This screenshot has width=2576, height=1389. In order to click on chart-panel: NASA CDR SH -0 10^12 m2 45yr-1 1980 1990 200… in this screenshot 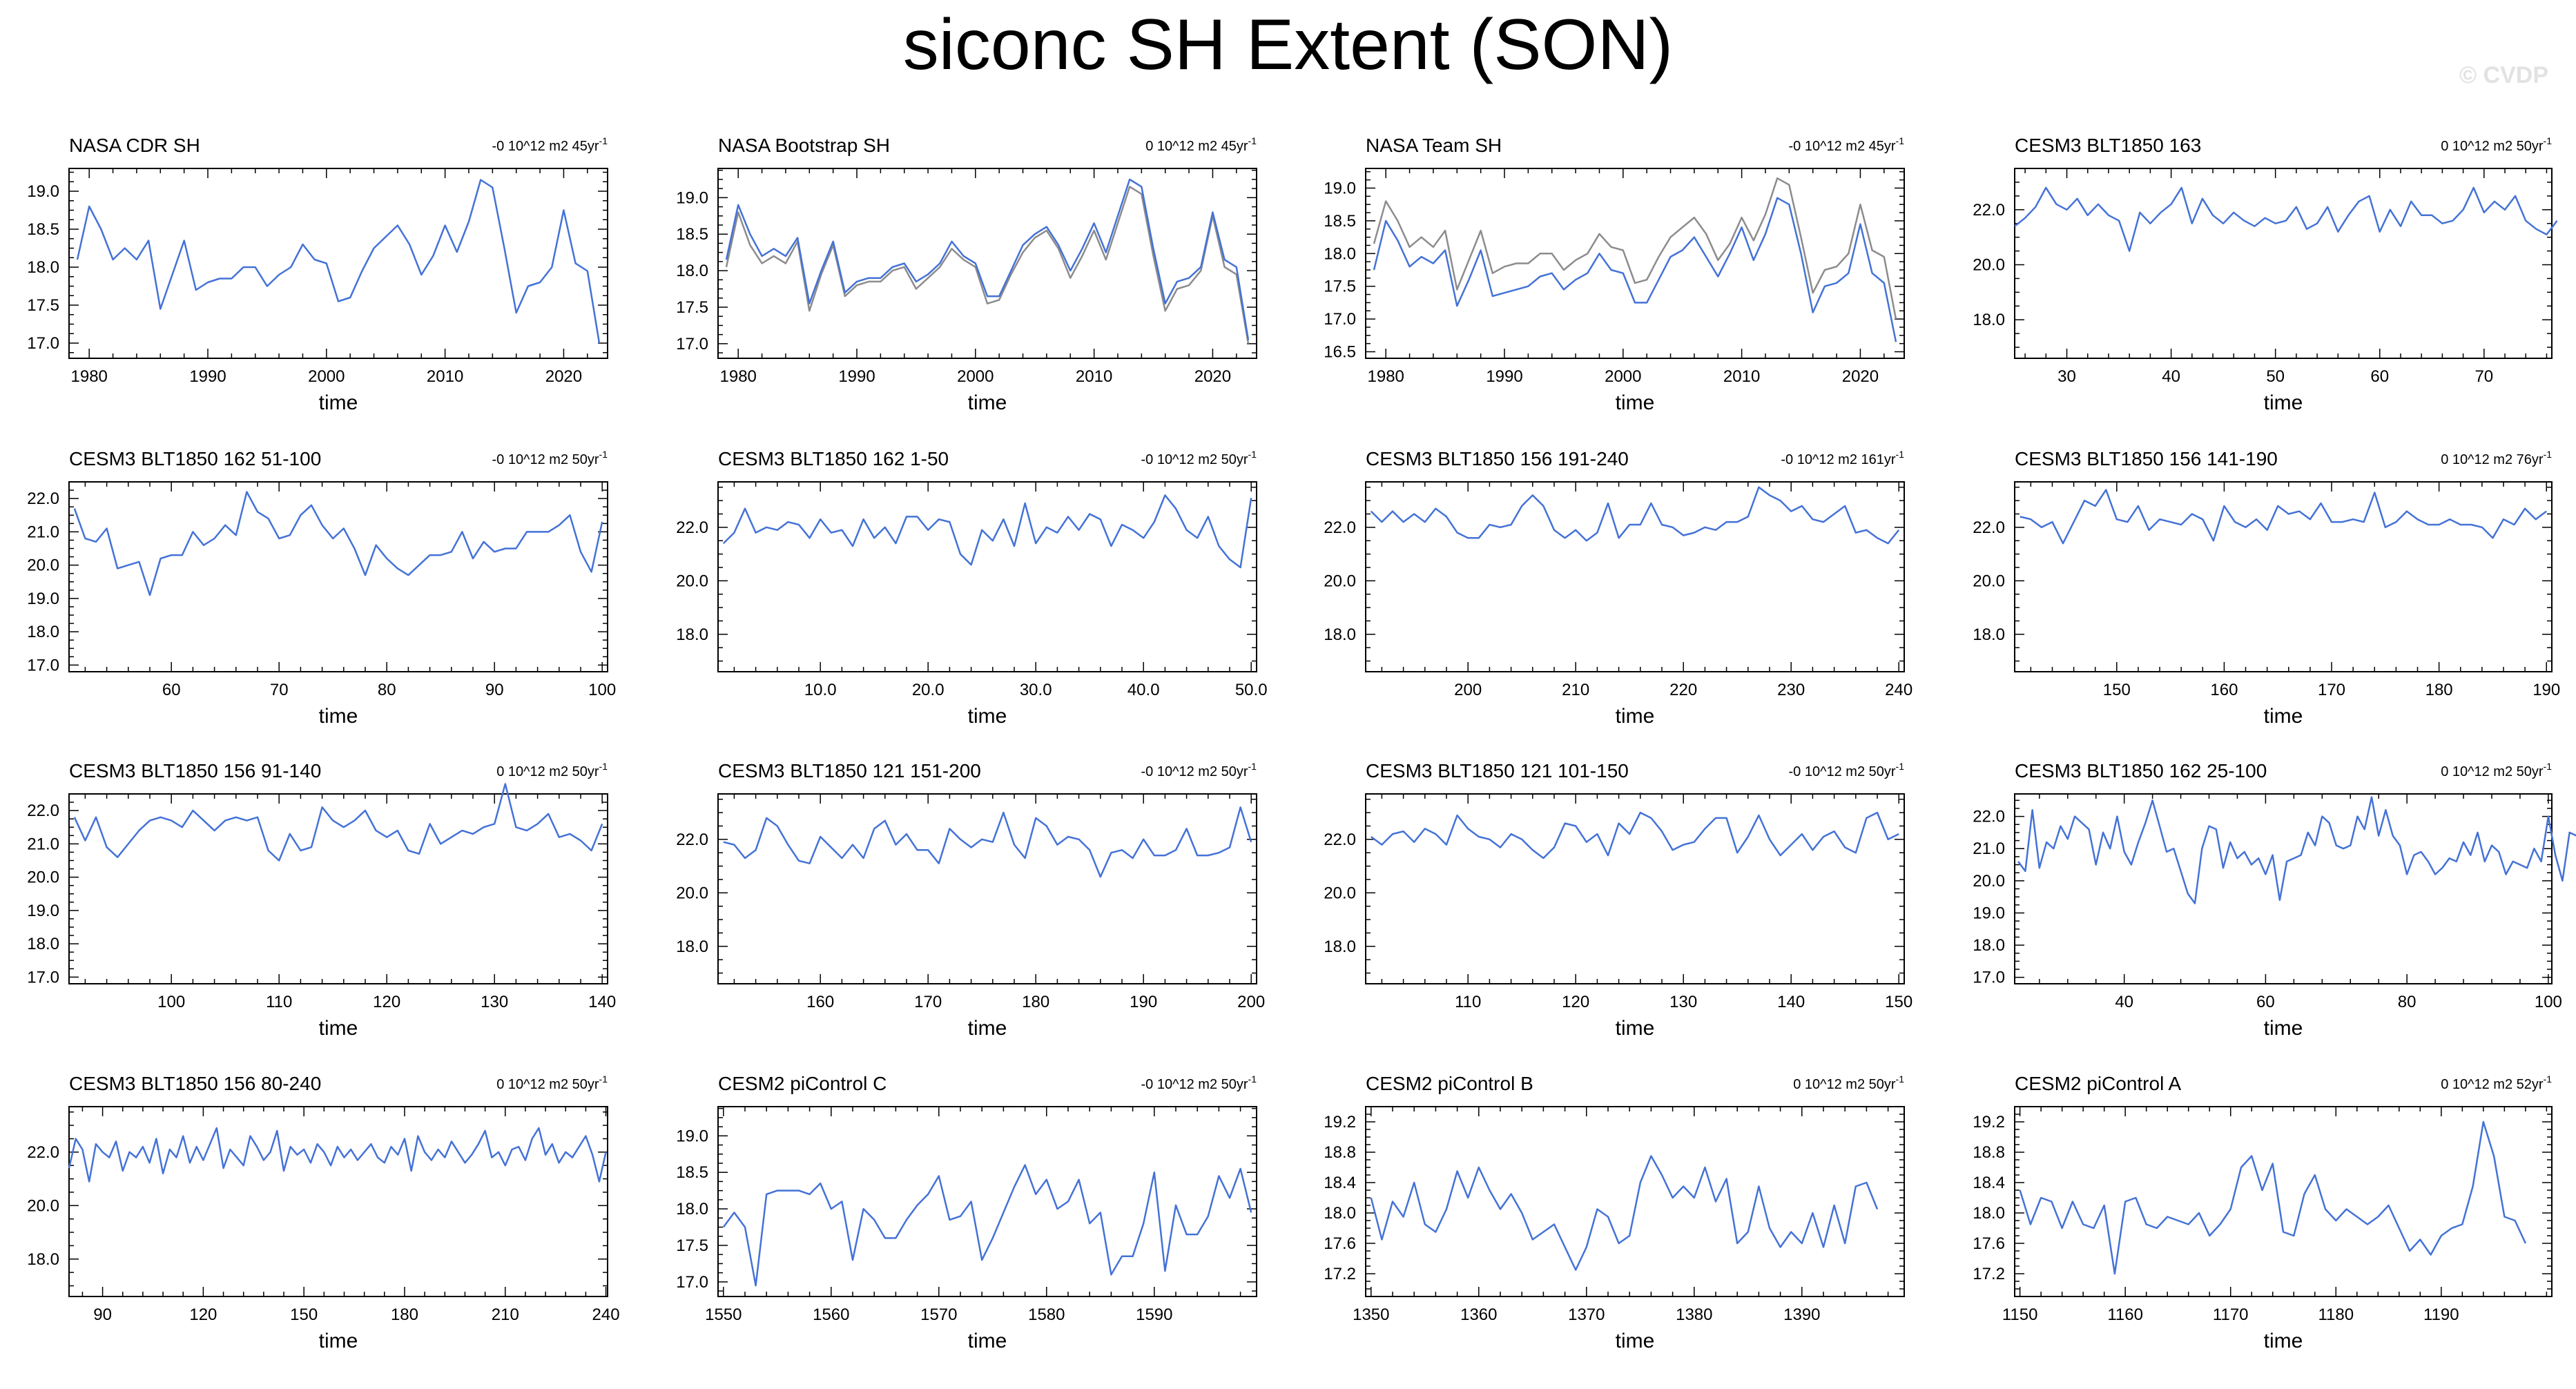, I will do `click(317, 274)`.